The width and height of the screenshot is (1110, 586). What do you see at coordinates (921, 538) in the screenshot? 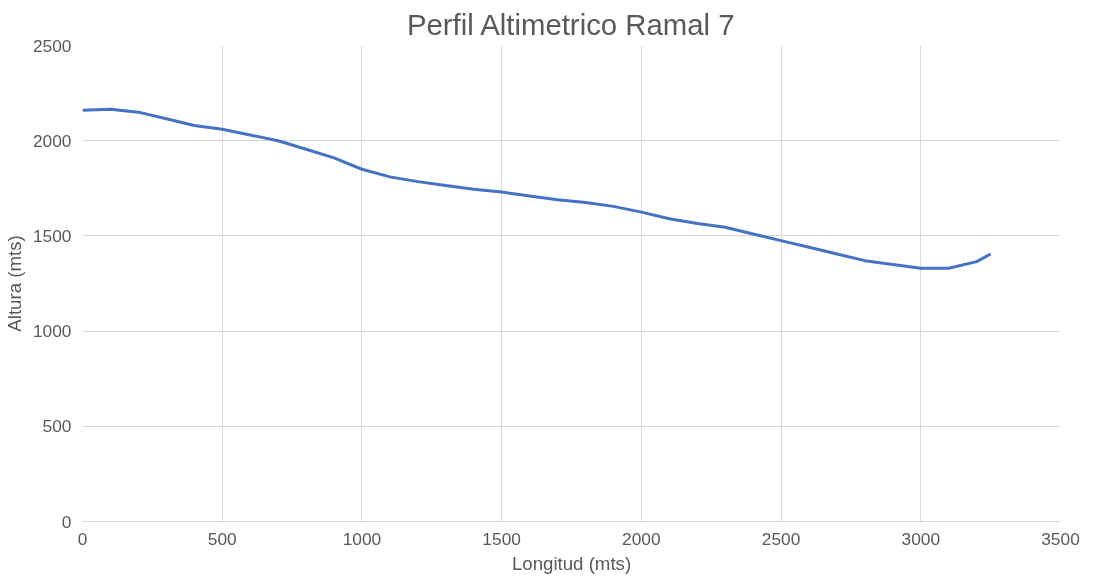
I see `x-tick-label: 3000` at bounding box center [921, 538].